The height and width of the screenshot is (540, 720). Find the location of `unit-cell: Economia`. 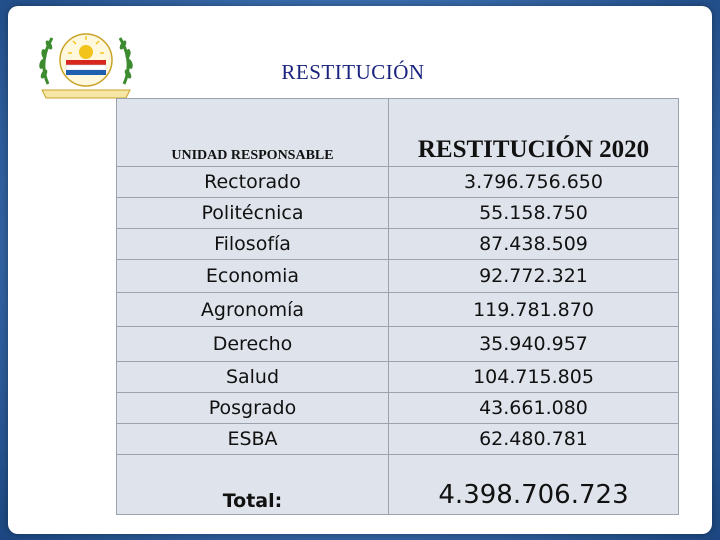

unit-cell: Economia is located at coordinates (252, 276).